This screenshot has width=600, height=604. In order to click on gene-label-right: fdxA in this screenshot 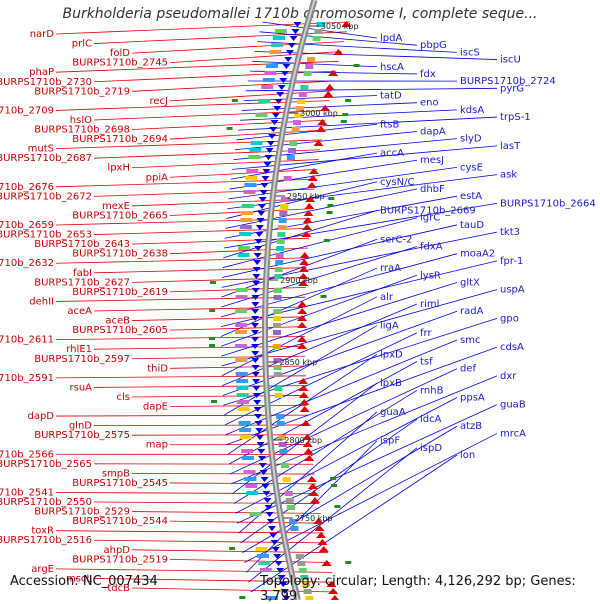, I will do `click(431, 247)`.